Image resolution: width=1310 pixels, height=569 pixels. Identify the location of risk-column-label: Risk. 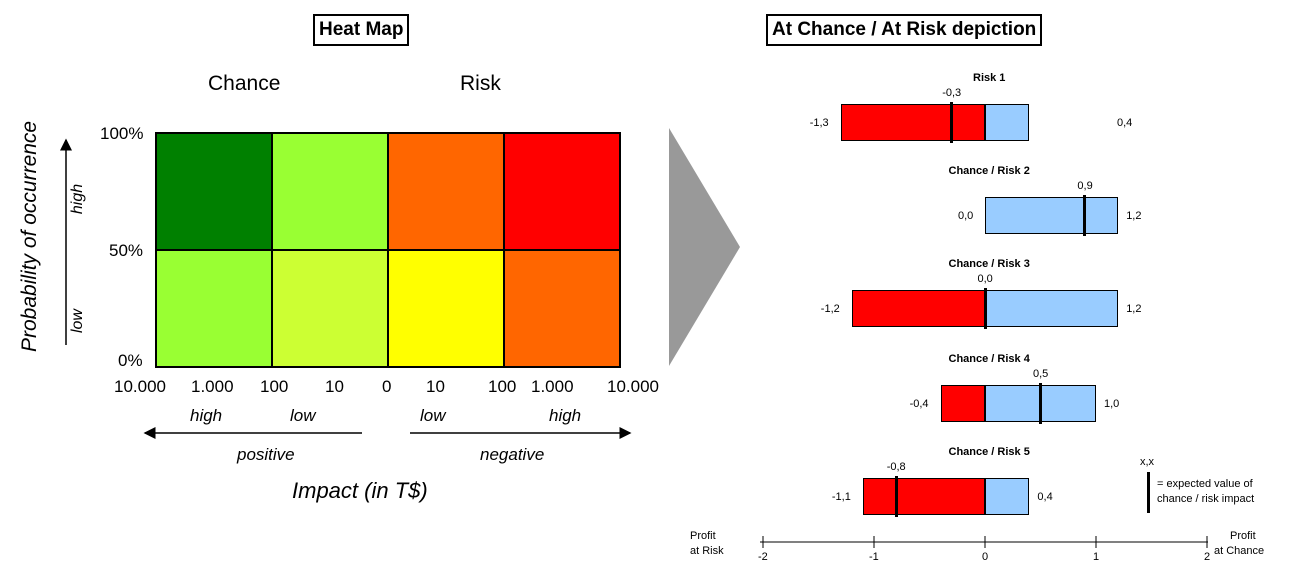
(480, 83).